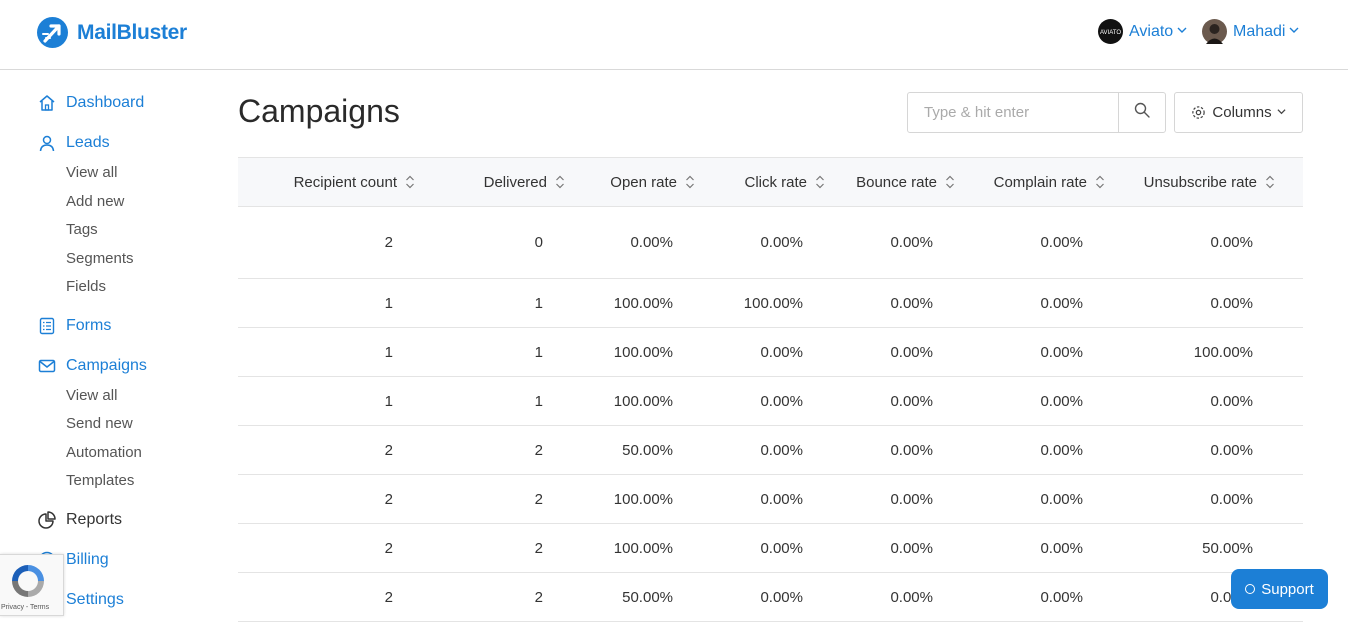 This screenshot has height=627, width=1348. What do you see at coordinates (1242, 112) in the screenshot?
I see `columns-label: Columns` at bounding box center [1242, 112].